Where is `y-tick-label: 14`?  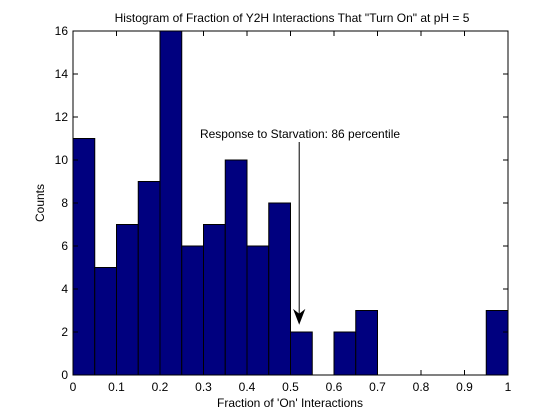
y-tick-label: 14 is located at coordinates (62, 74).